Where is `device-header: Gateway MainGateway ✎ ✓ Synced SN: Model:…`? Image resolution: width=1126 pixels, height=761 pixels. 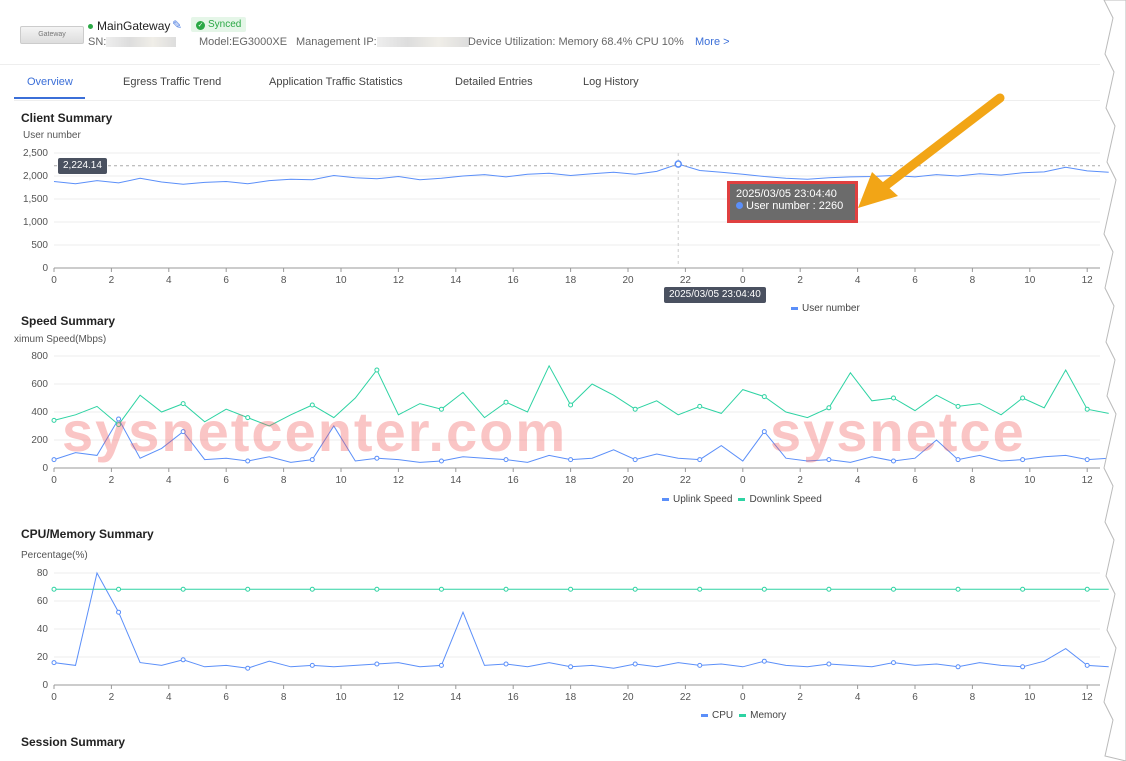
device-header: Gateway MainGateway ✎ ✓ Synced SN: Model:… is located at coordinates (550, 32).